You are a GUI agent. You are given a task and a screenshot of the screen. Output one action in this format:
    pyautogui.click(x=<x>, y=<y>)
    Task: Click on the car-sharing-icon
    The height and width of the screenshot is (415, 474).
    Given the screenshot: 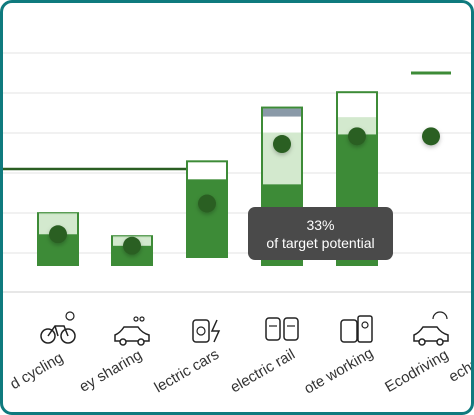 What is the action you would take?
    pyautogui.click(x=132, y=331)
    